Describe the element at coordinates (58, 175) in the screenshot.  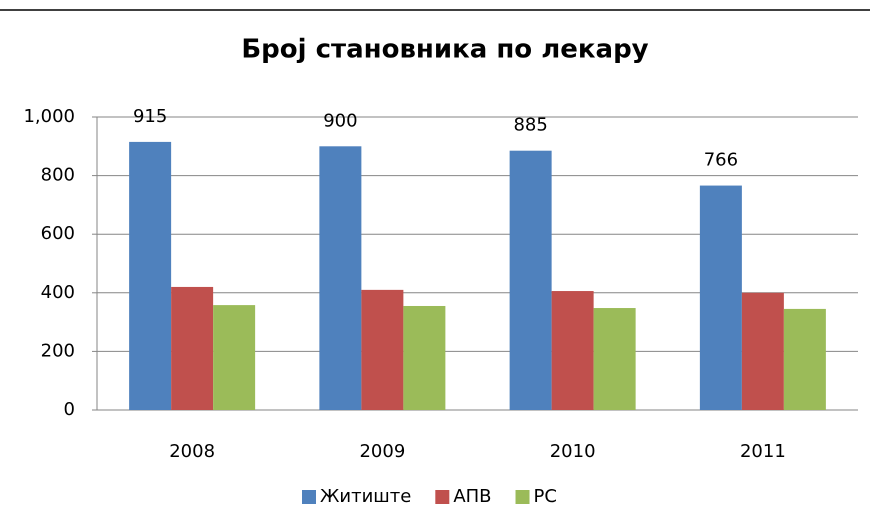
I see `y-tick-label: 800` at that location.